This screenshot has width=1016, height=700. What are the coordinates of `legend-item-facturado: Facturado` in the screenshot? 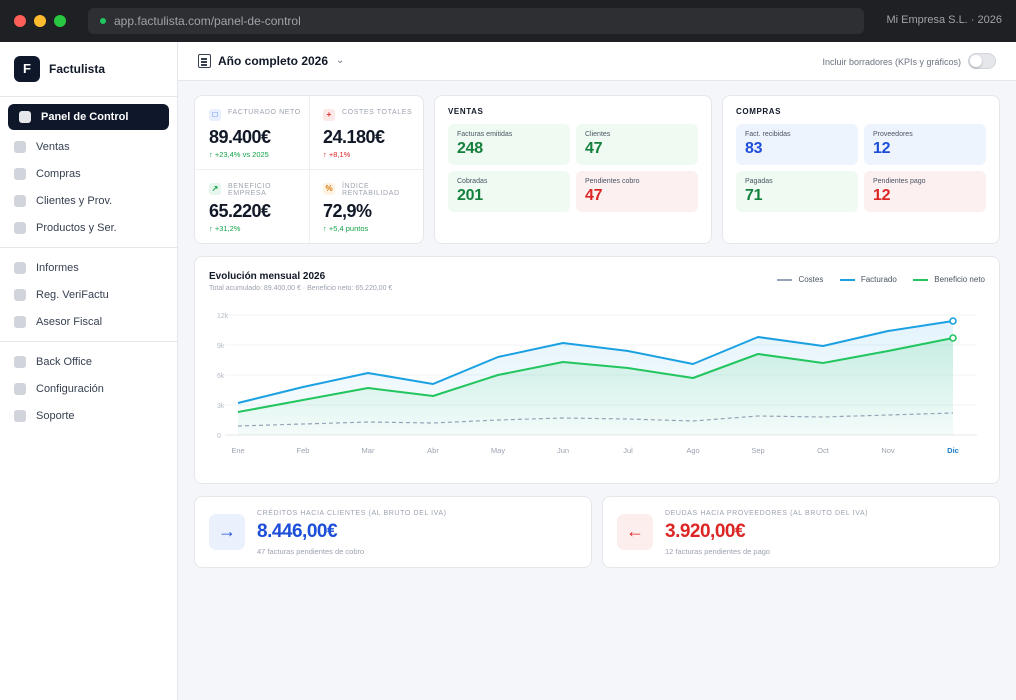 It's located at (868, 280).